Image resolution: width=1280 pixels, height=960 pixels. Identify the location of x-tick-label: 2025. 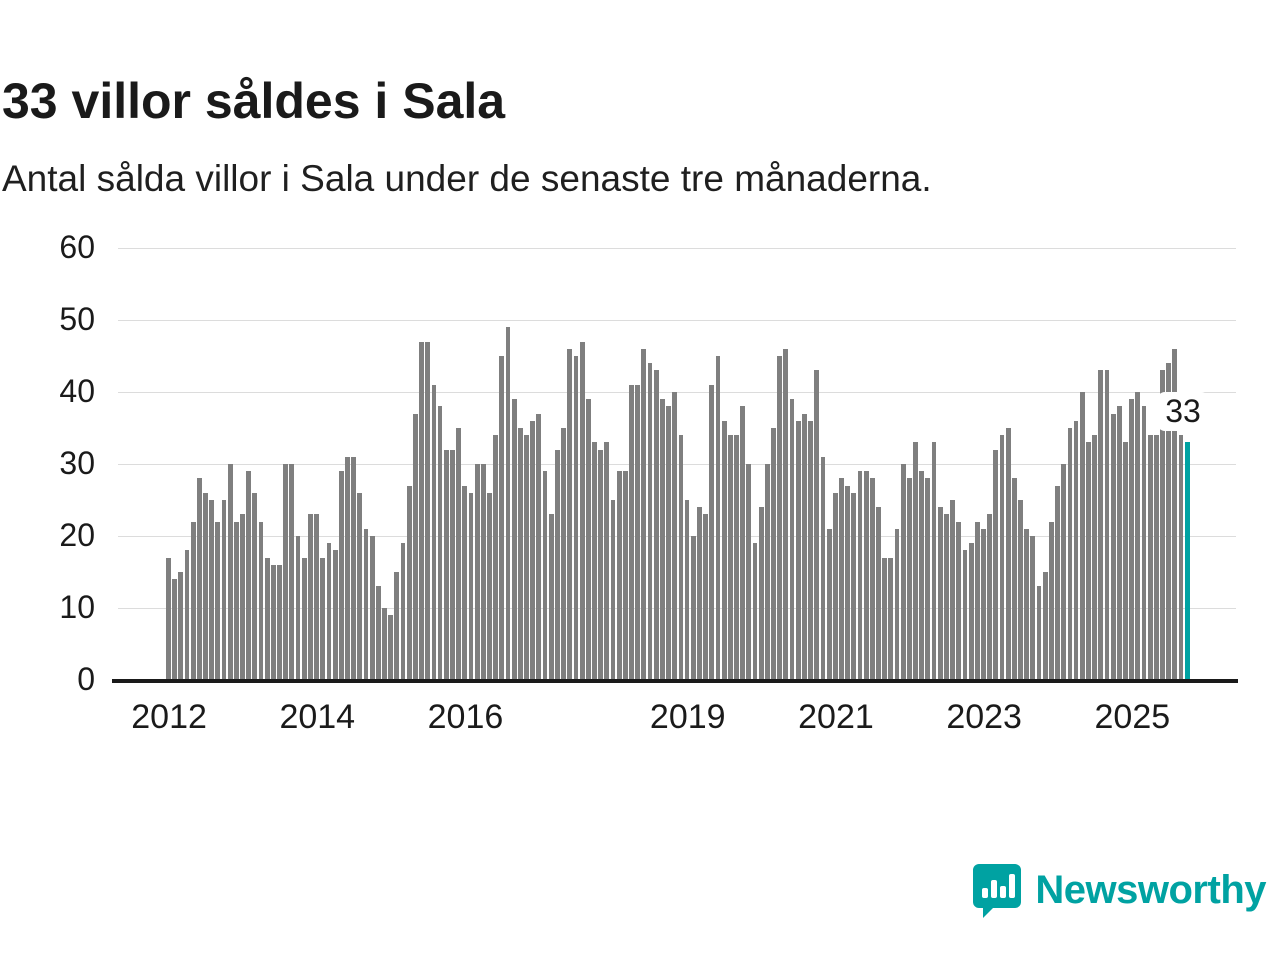
(1132, 717).